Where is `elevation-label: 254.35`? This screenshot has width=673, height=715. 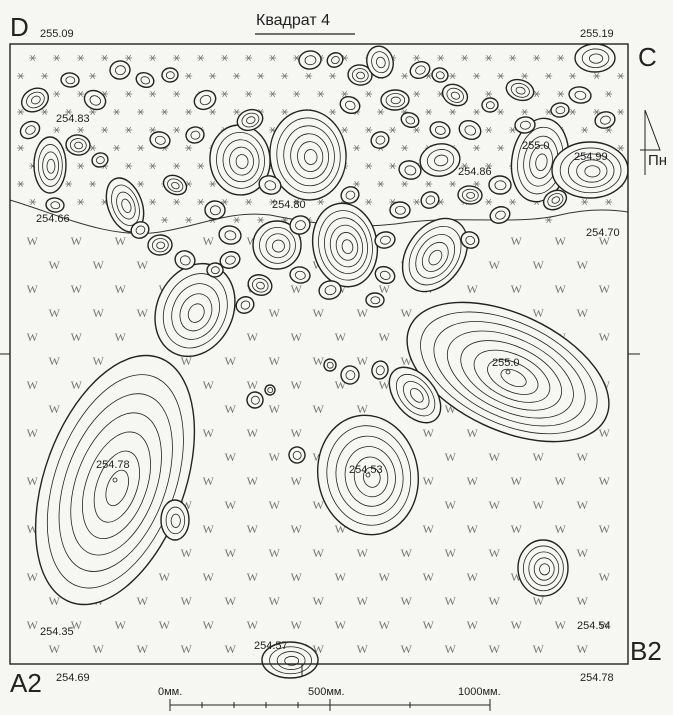
elevation-label: 254.35 is located at coordinates (57, 632).